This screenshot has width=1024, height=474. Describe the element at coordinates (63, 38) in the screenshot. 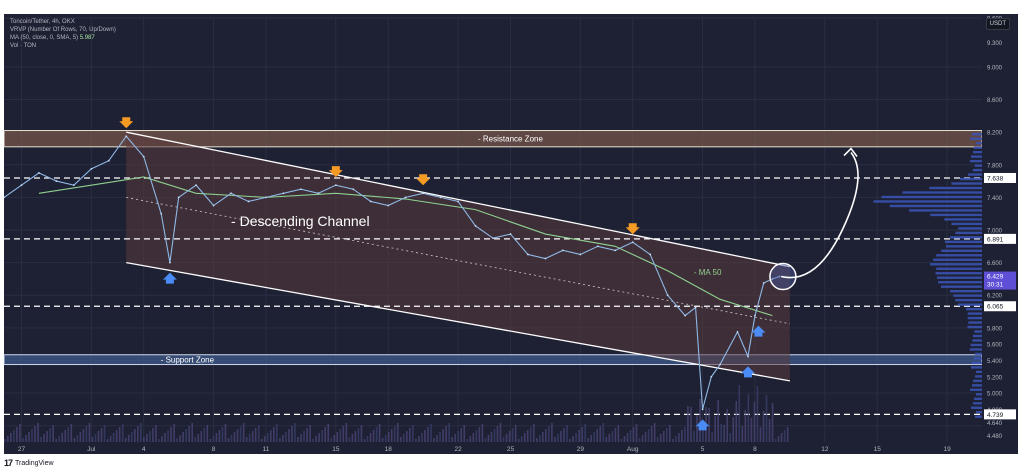

I see `legend-ma: MA (50, close, 0, SMA, 5) 5.987` at that location.